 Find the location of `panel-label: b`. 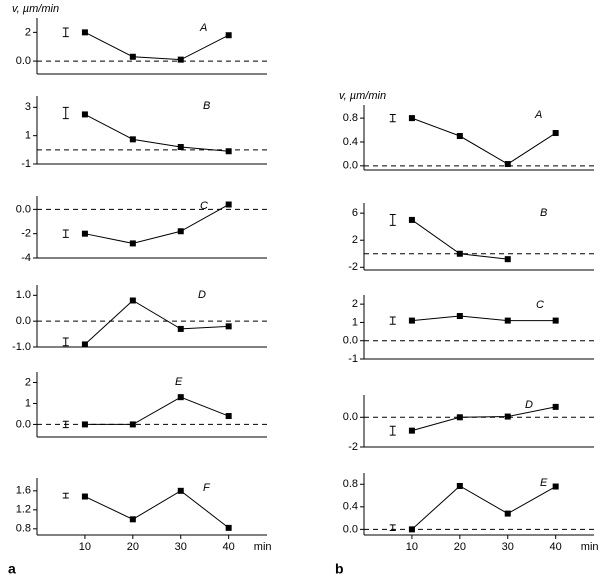

panel-label: b is located at coordinates (339, 568).